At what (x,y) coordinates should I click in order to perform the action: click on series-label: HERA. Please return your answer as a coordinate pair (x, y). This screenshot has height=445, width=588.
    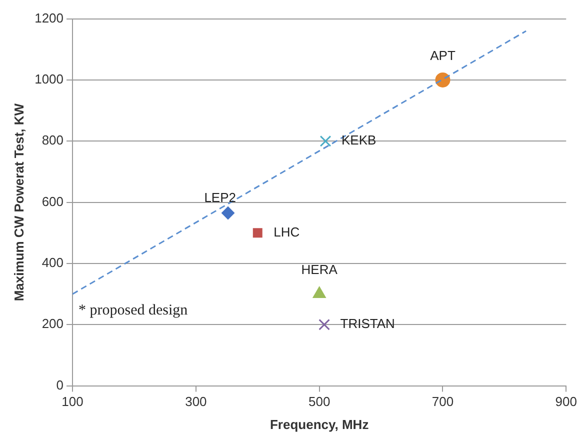
    Looking at the image, I should click on (319, 270).